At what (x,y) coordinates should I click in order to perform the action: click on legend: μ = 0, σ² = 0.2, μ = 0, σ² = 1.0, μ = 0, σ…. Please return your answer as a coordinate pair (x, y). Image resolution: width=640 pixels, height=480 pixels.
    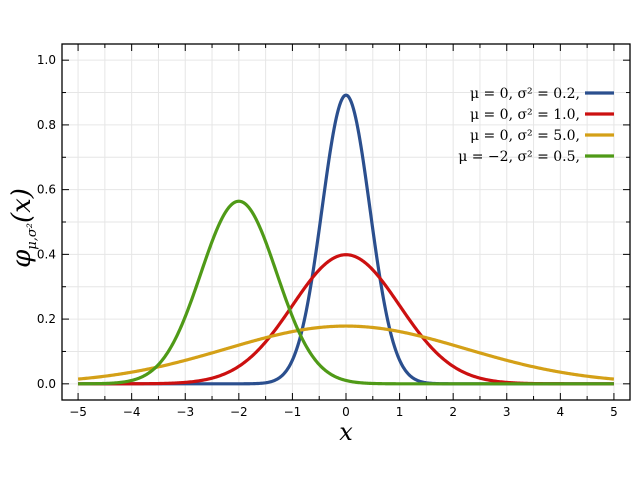
    Looking at the image, I should click on (536, 125).